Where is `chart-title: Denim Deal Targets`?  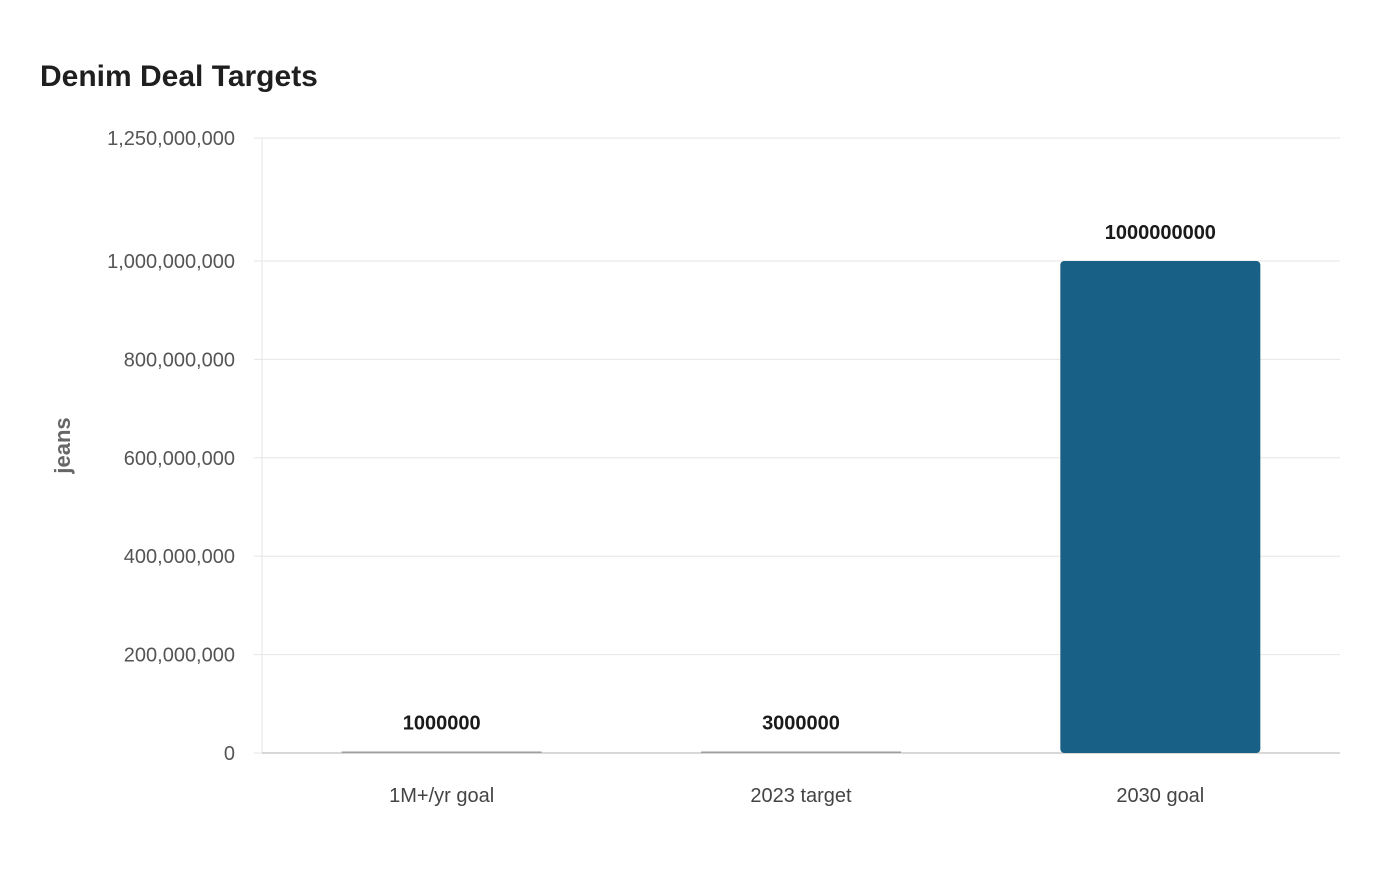 chart-title: Denim Deal Targets is located at coordinates (179, 76).